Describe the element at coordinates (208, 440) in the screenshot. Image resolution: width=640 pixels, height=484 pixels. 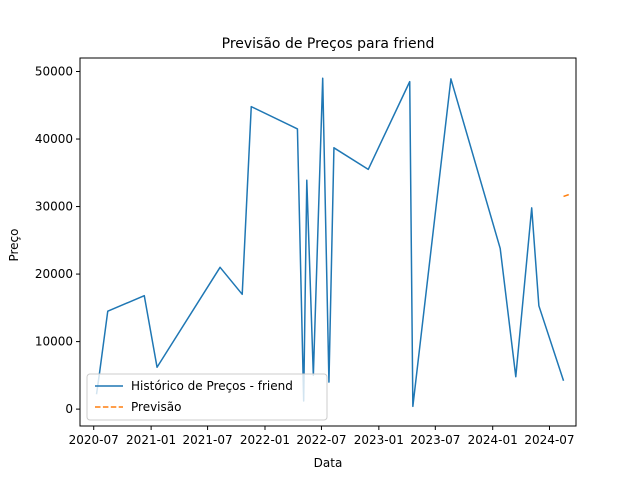
I see `x-tick-label: 2021-07` at that location.